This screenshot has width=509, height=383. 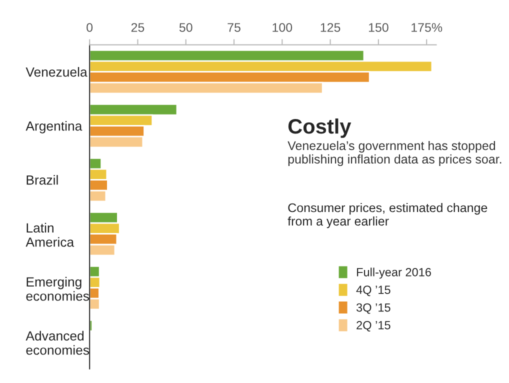 What do you see at coordinates (57, 72) in the screenshot?
I see `y-tick-label: Venezuela` at bounding box center [57, 72].